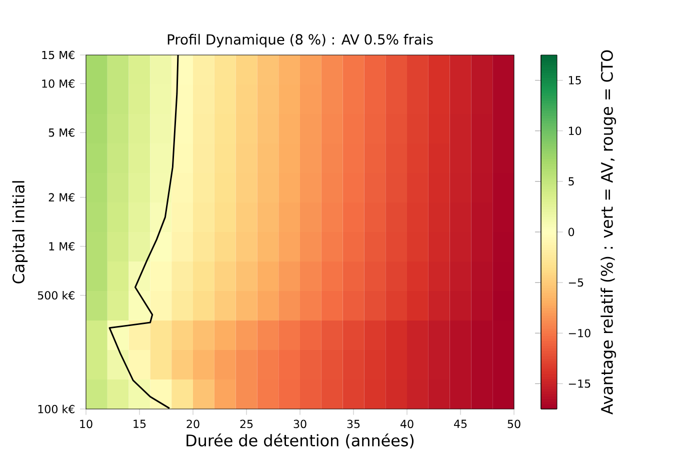  Describe the element at coordinates (608, 232) in the screenshot. I see `color-bar-title: Avantage relatif (%) : vert = AV, rouge = CTO` at that location.